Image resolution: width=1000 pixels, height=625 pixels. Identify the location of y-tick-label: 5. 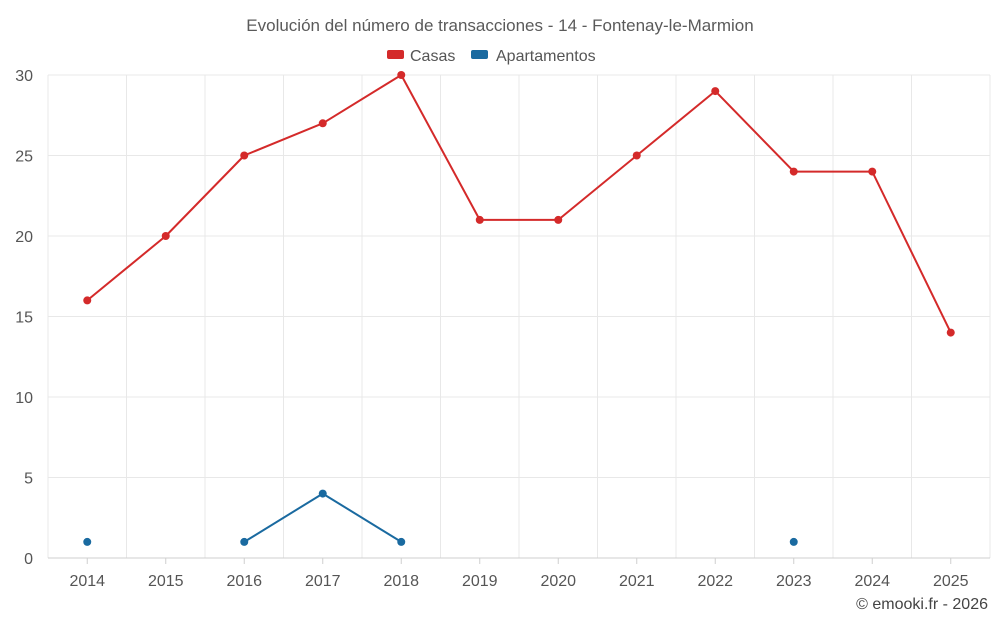
(28, 479).